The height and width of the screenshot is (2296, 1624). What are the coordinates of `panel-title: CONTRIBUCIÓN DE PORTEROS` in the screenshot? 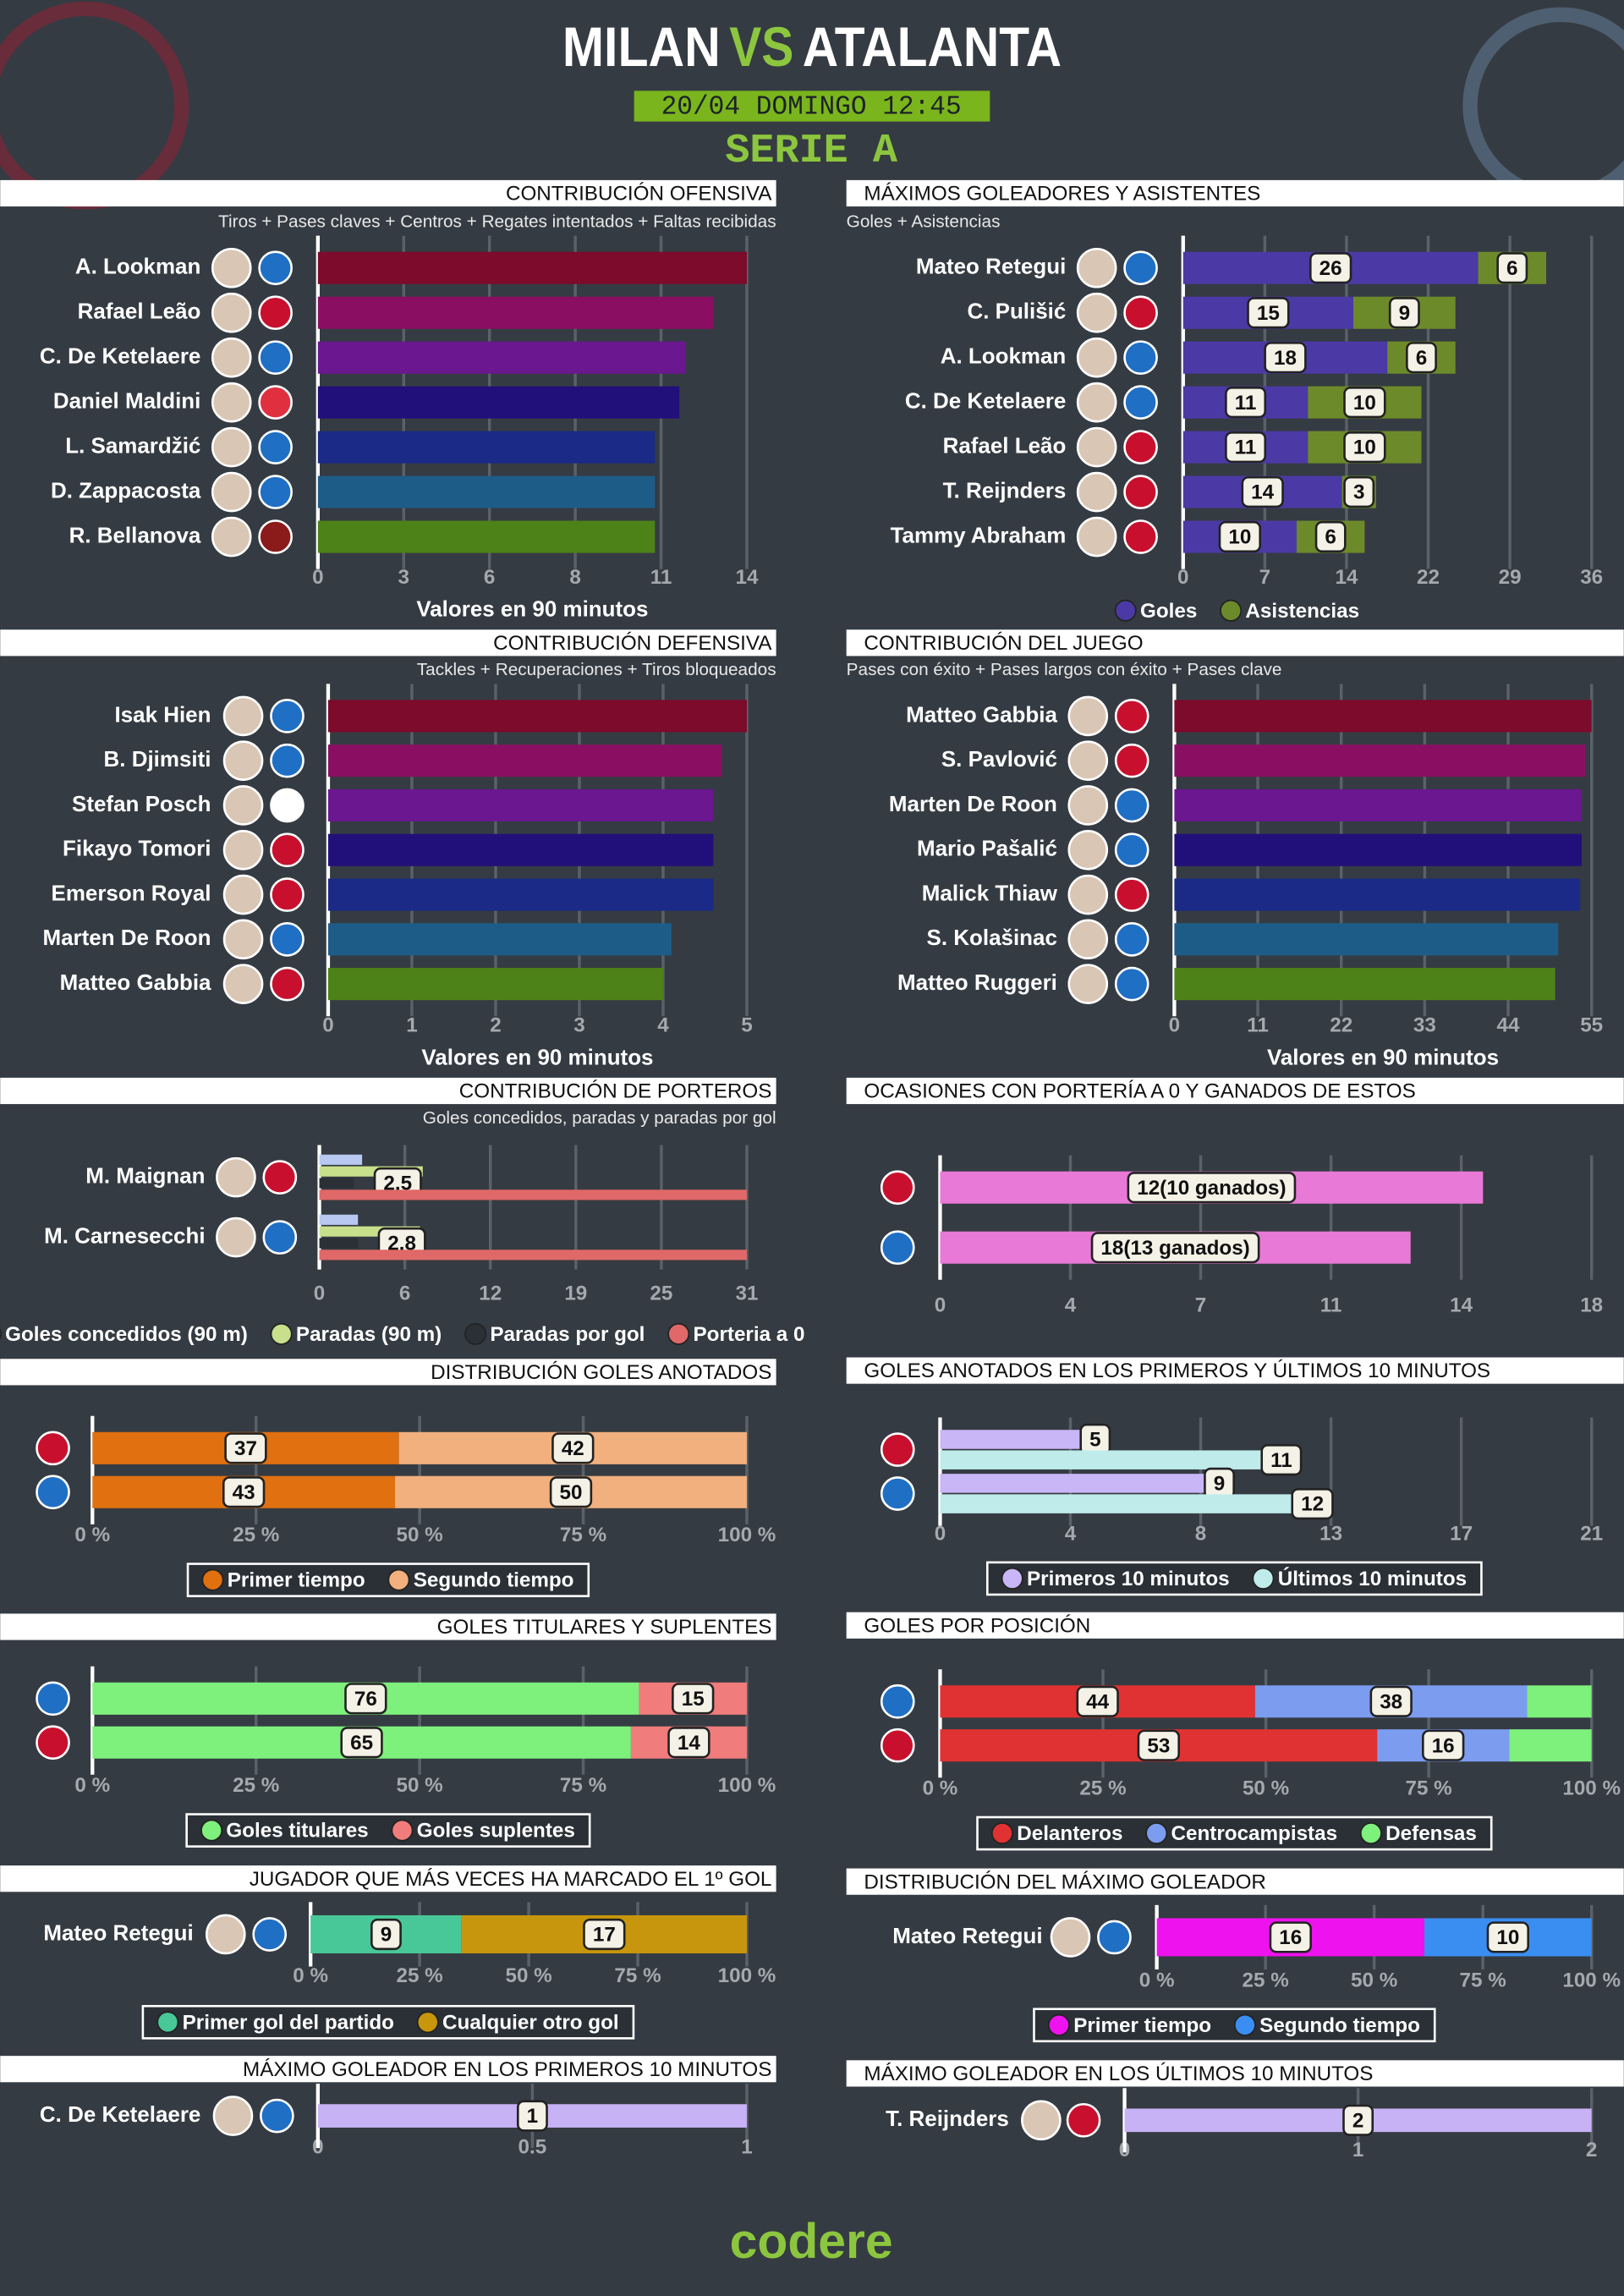 It's located at (616, 1091).